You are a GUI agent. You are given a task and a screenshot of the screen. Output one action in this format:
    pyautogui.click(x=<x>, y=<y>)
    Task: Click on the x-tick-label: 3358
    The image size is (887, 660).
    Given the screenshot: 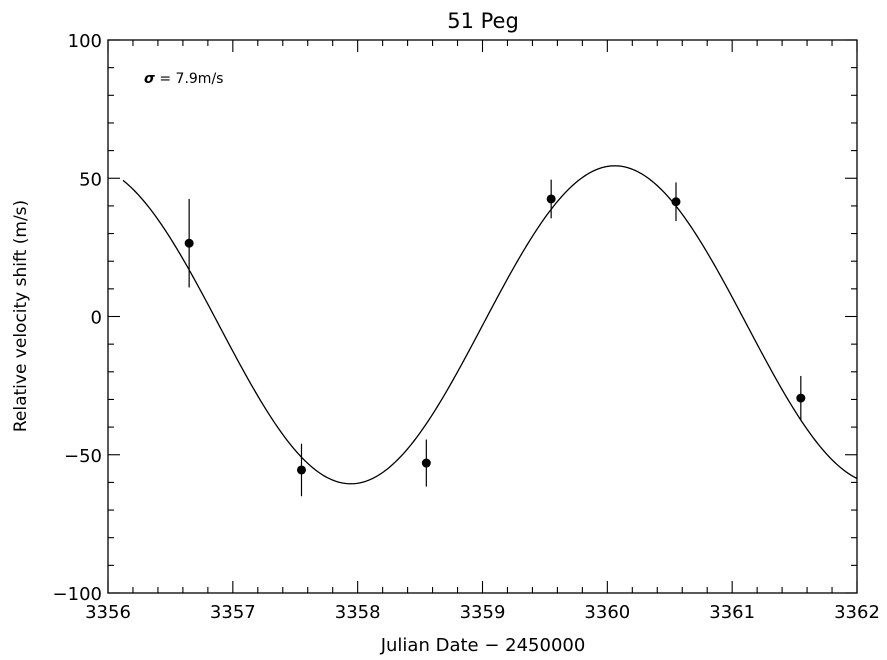 What is the action you would take?
    pyautogui.click(x=358, y=612)
    